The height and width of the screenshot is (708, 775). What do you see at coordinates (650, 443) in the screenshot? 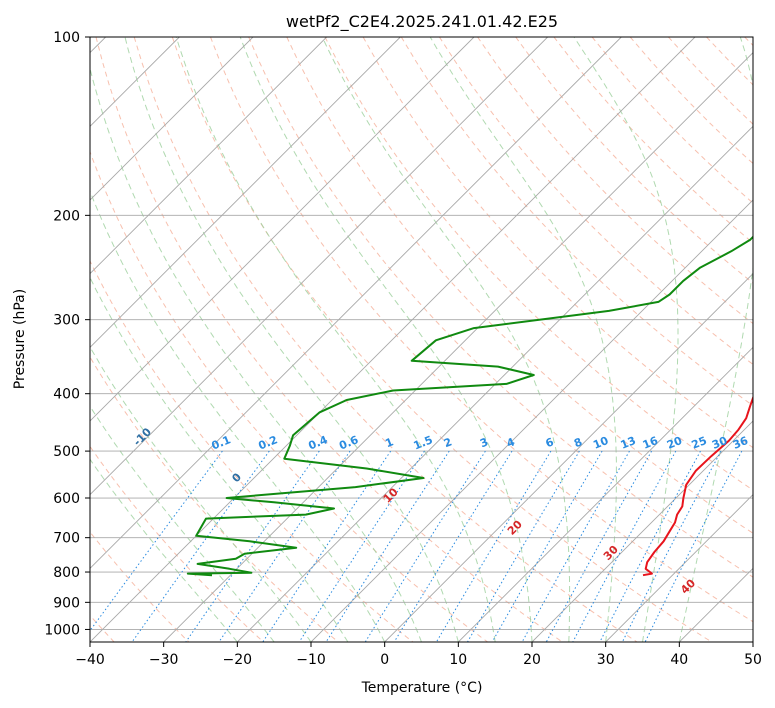
I see `mixing-ratio-label: 16` at bounding box center [650, 443].